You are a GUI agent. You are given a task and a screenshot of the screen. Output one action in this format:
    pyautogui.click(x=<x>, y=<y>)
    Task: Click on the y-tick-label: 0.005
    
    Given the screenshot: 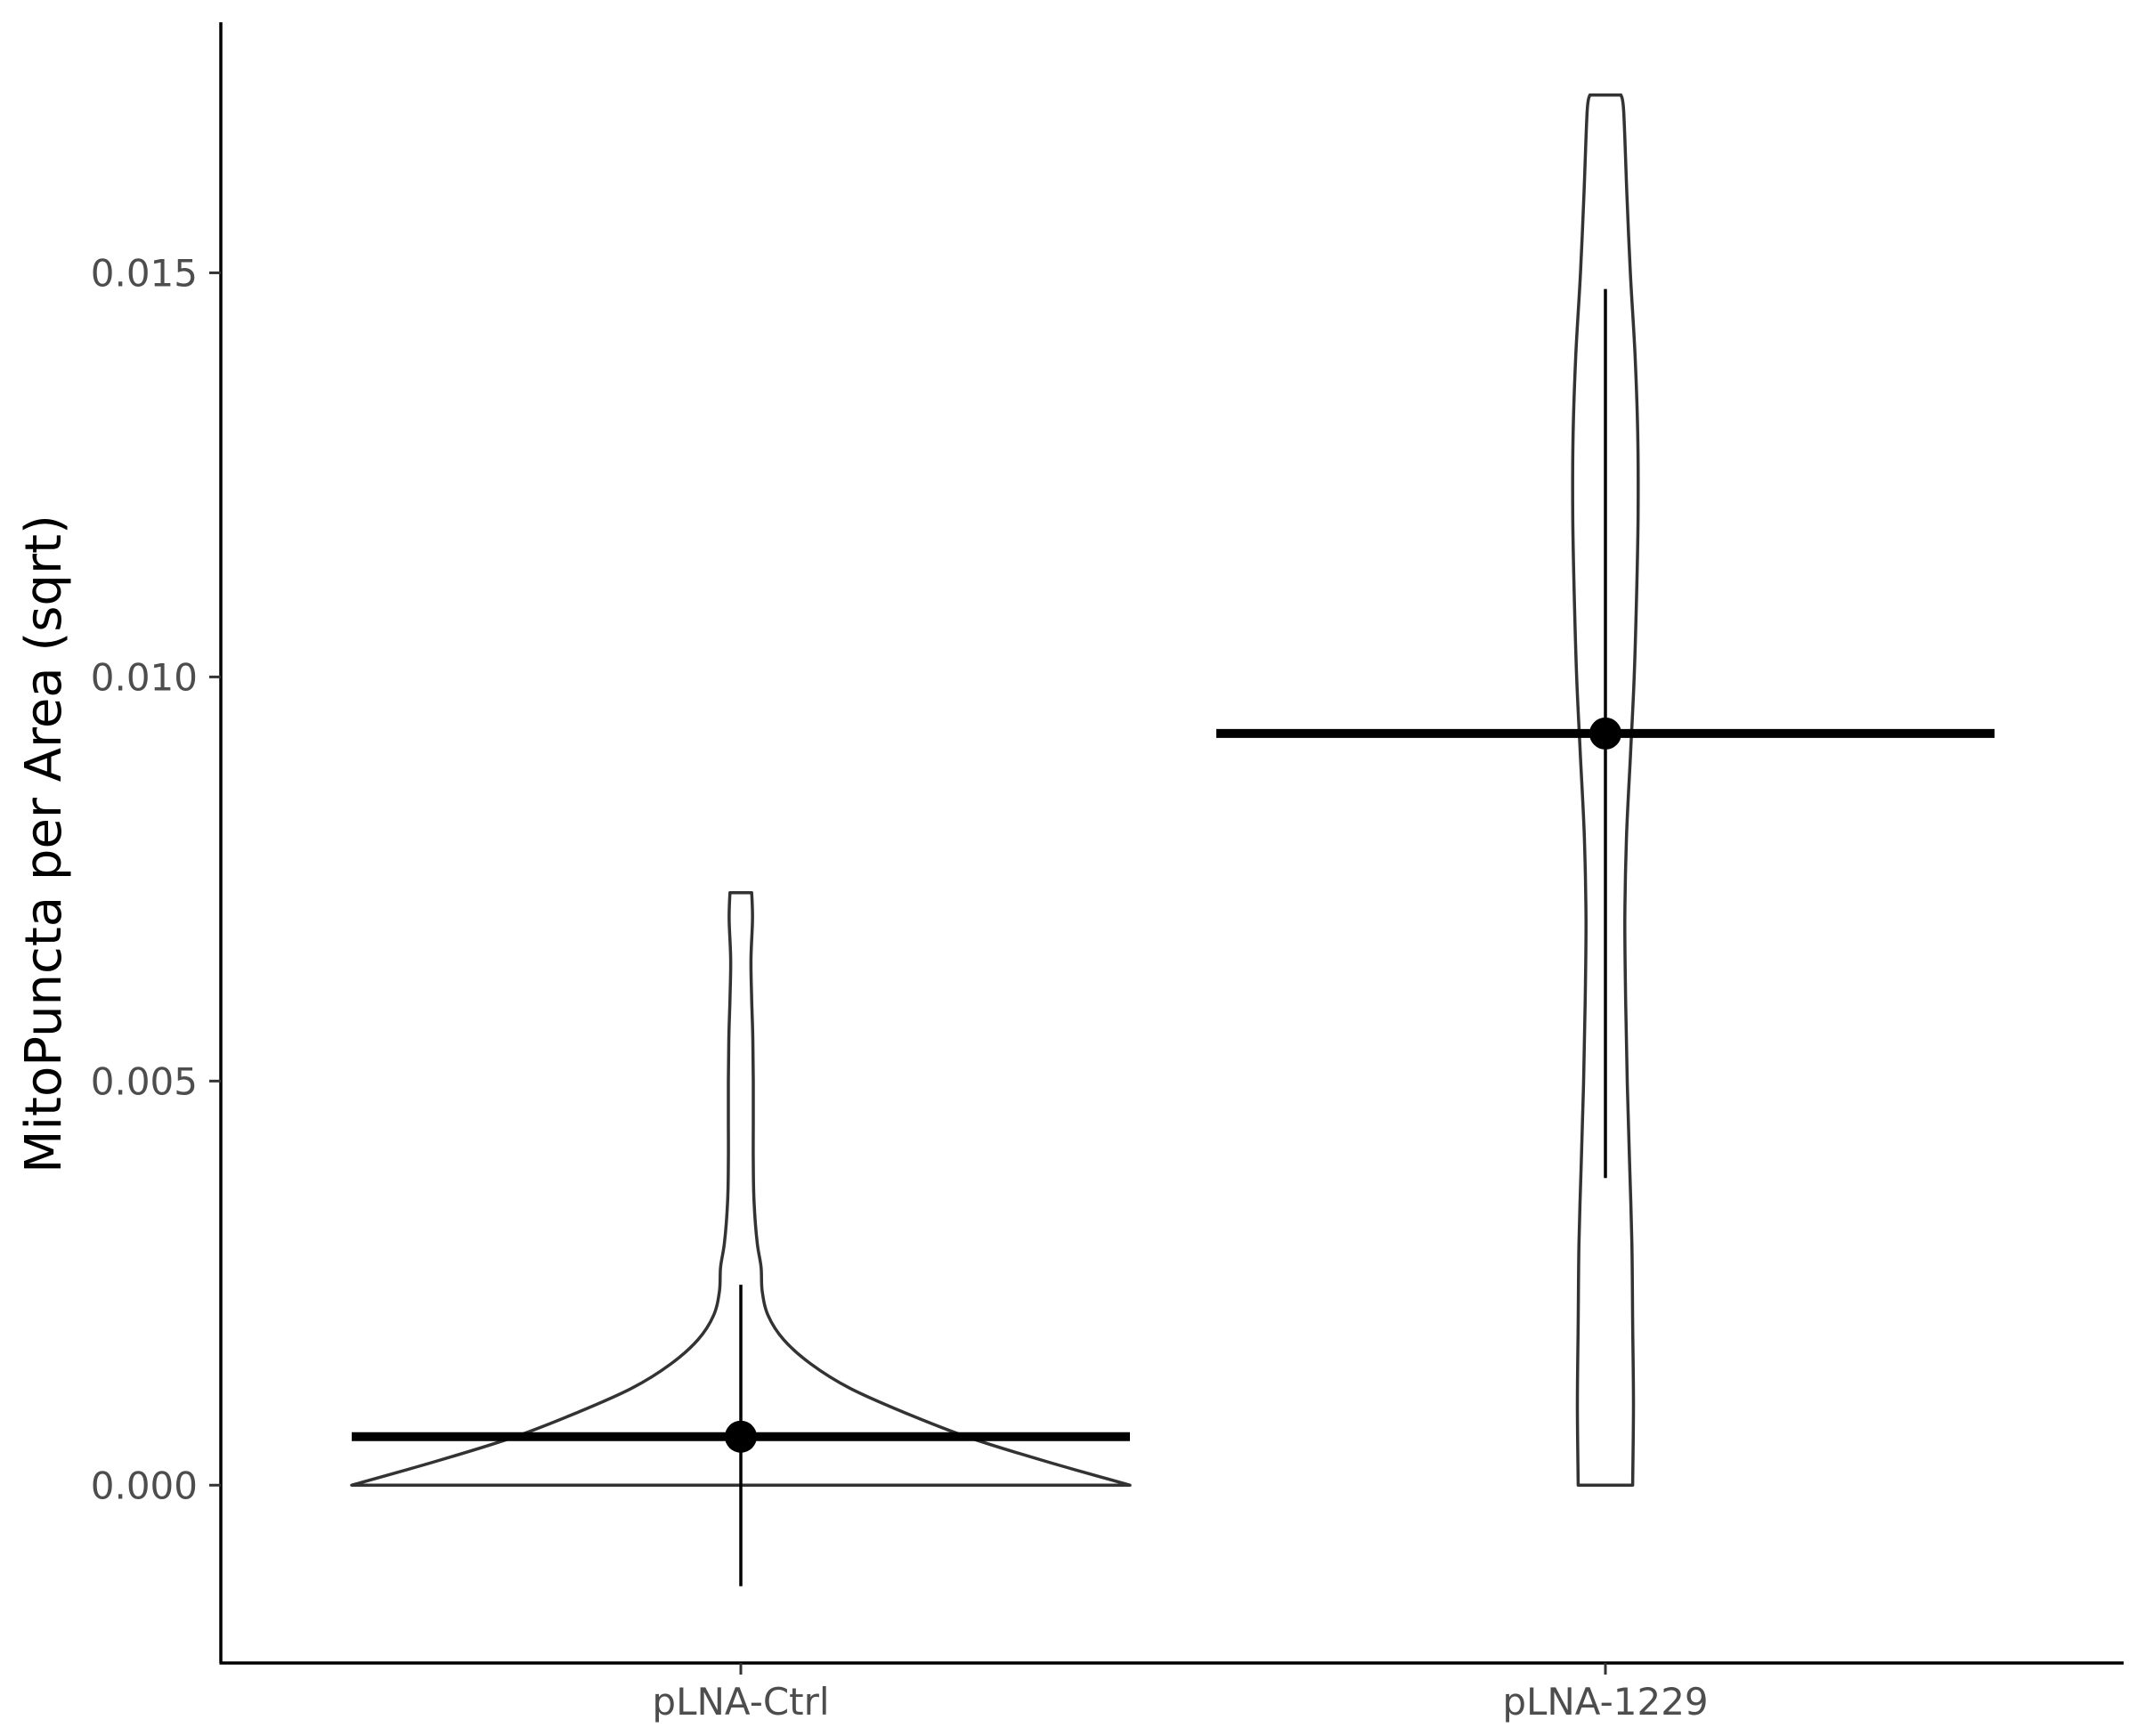 What is the action you would take?
    pyautogui.click(x=144, y=1081)
    